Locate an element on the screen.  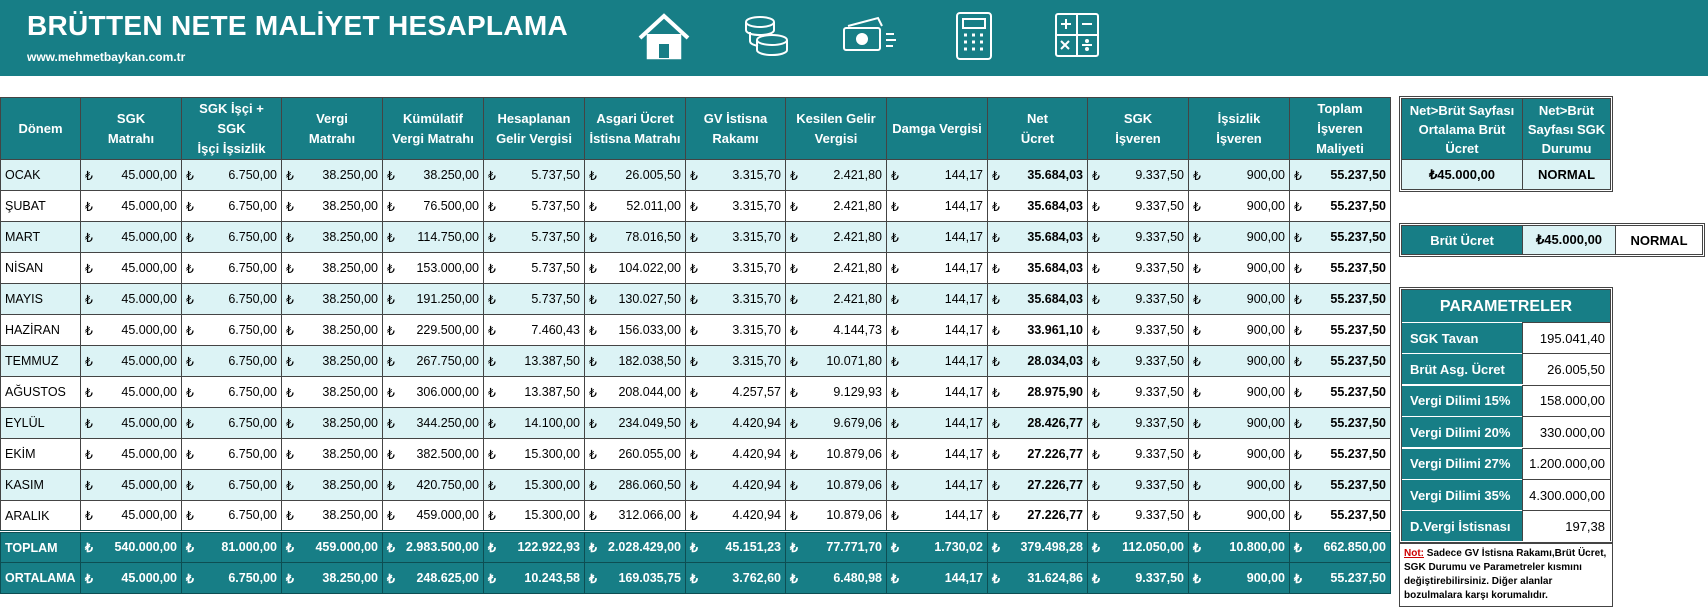
cell-content: ₺ 153.000,00 is located at coordinates (433, 268).